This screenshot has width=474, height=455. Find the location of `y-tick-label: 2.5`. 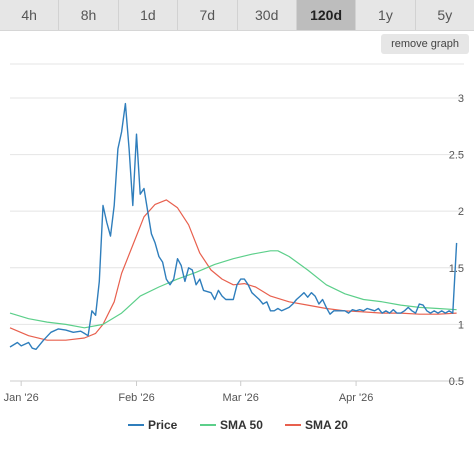

y-tick-label: 2.5 is located at coordinates (456, 156).